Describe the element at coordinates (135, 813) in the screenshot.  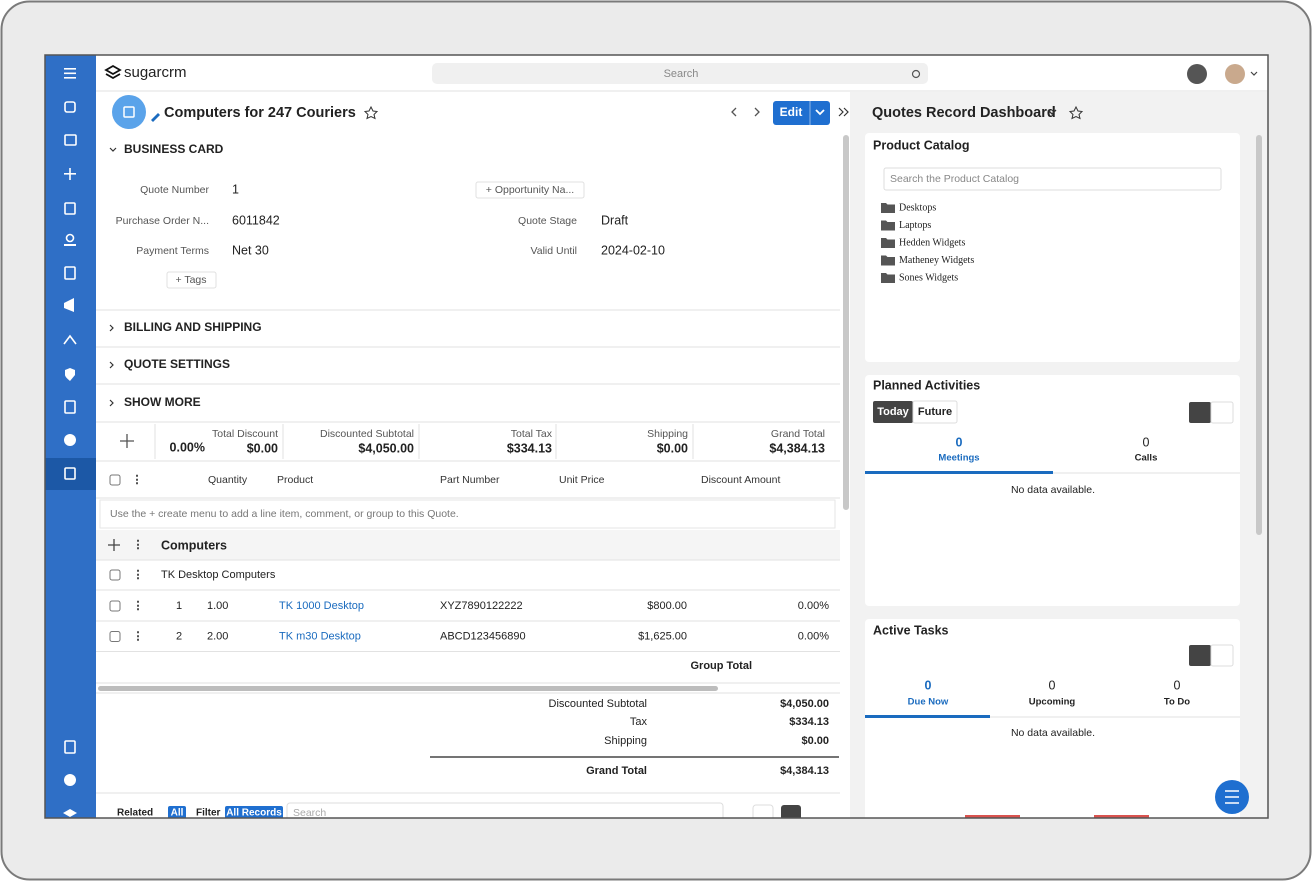
I see `related: Related` at that location.